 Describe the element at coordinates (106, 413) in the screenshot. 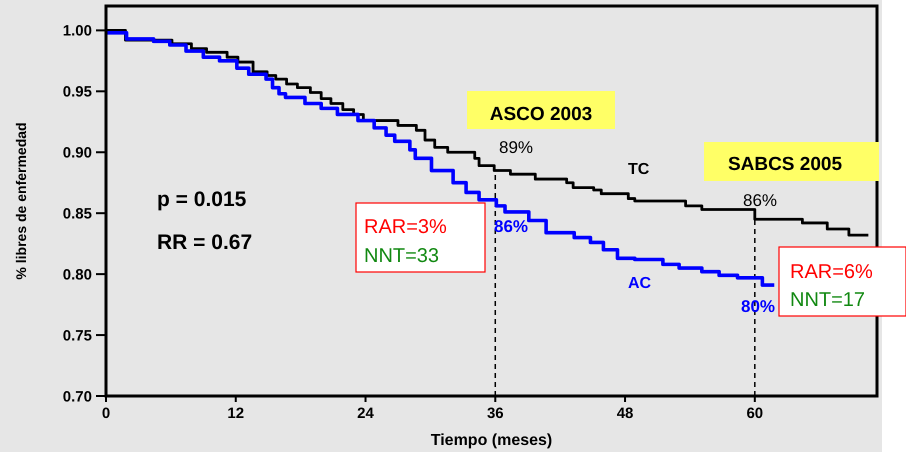

I see `x-tick-label: 0` at that location.